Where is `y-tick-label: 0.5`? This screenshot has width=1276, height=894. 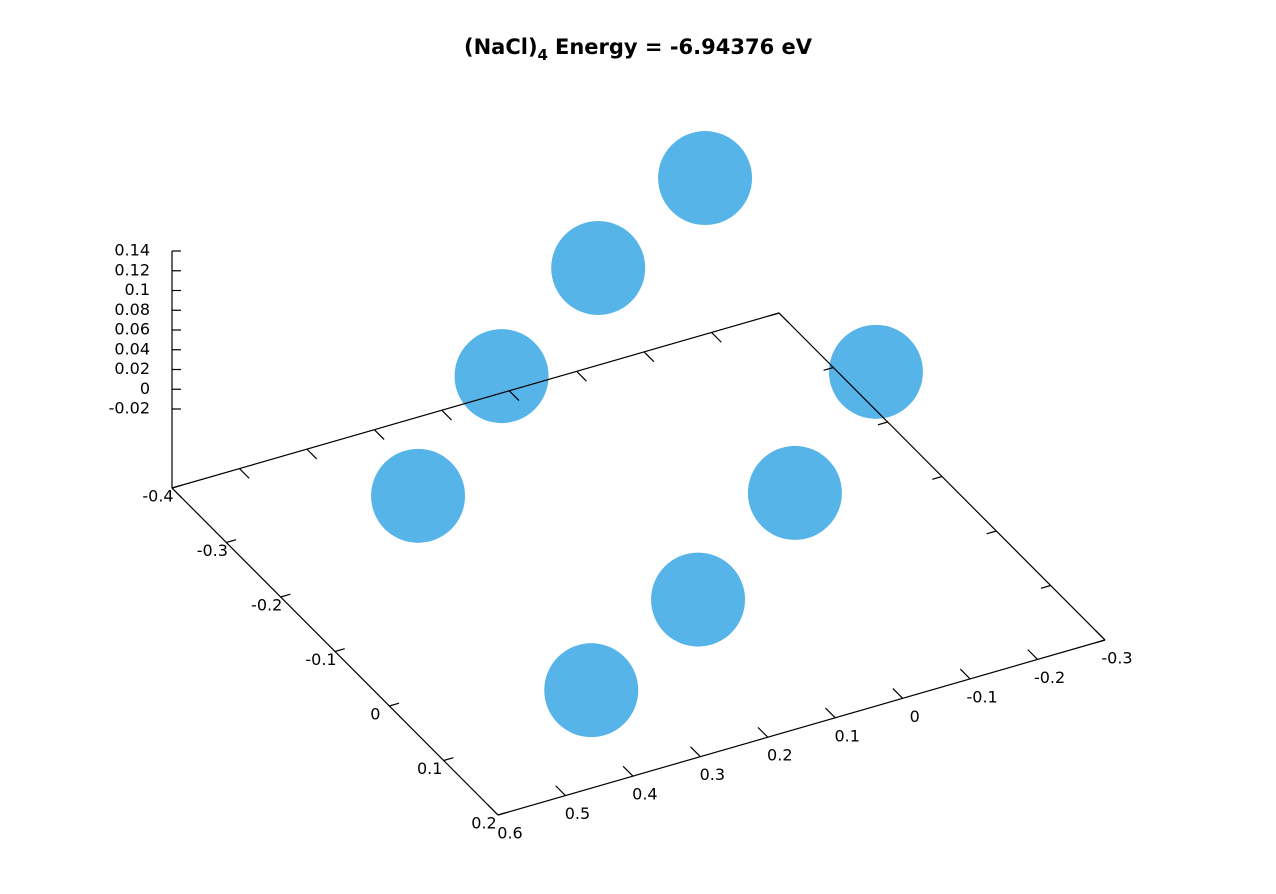 y-tick-label: 0.5 is located at coordinates (577, 813).